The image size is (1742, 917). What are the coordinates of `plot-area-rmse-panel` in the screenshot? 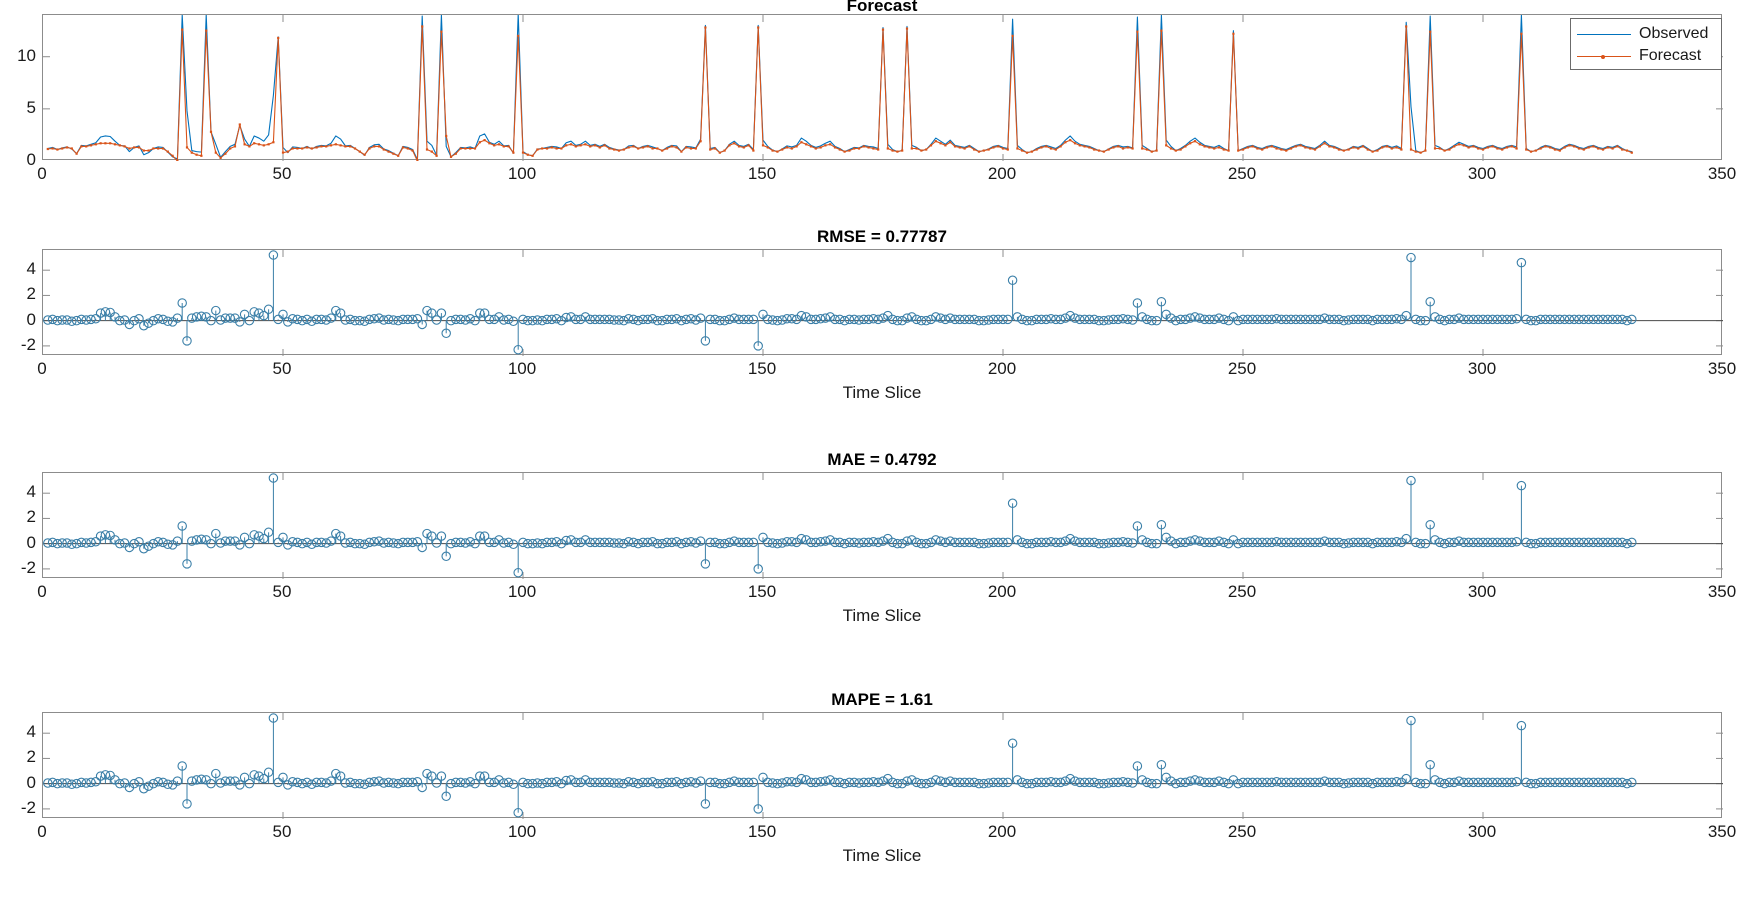 It's located at (882, 302).